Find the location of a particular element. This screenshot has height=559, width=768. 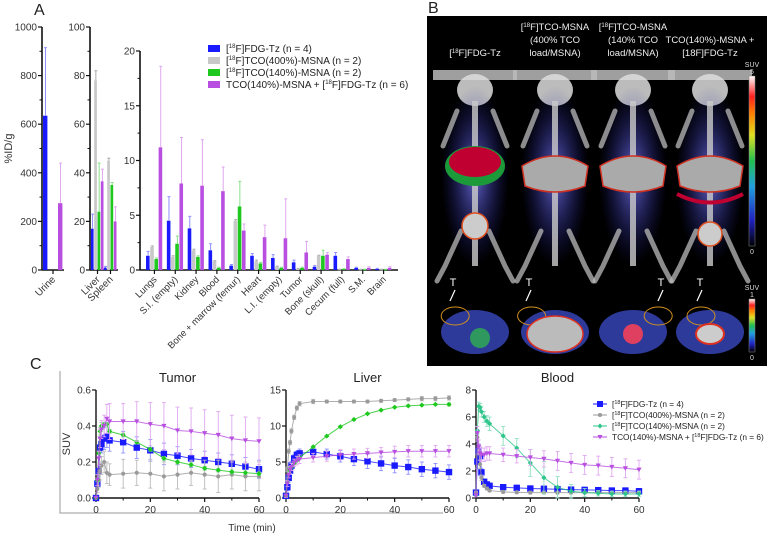

tumor-roi is located at coordinates (701, 316).